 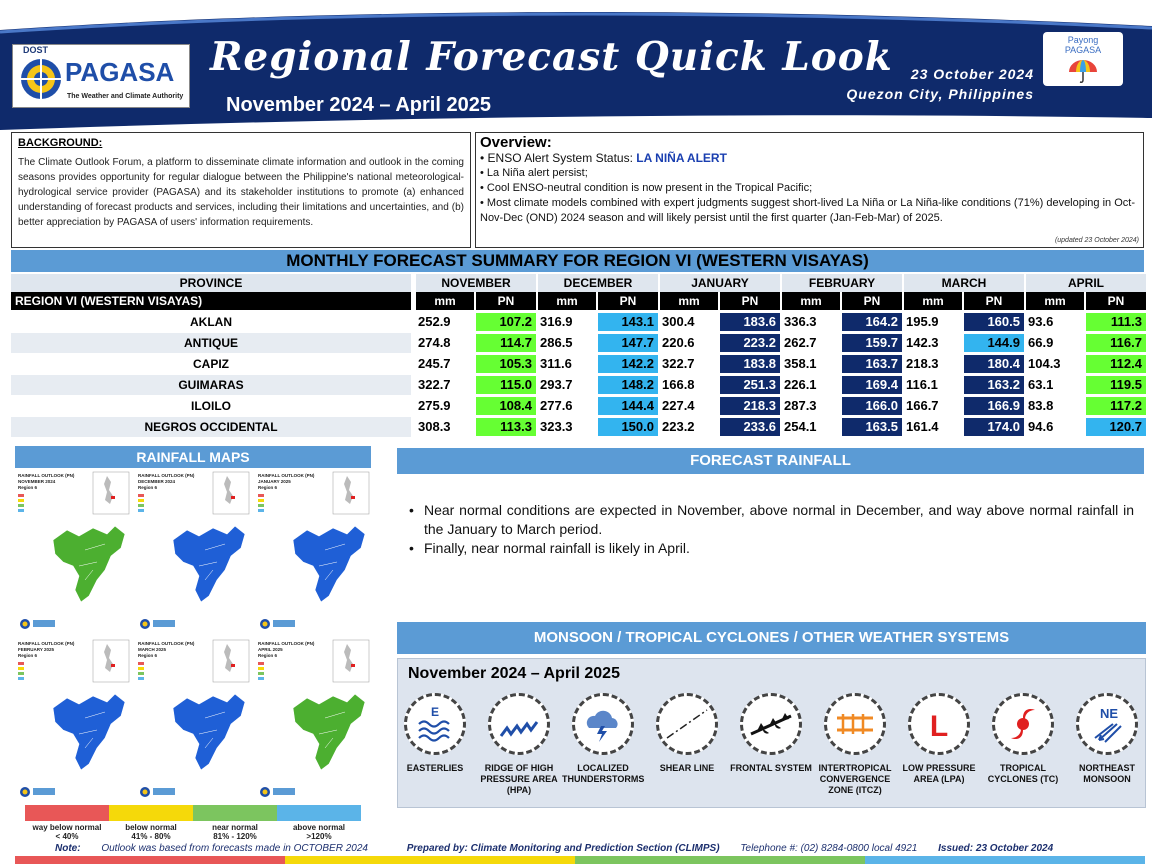 I want to click on legend-range: 81% - 120%, so click(x=235, y=836).